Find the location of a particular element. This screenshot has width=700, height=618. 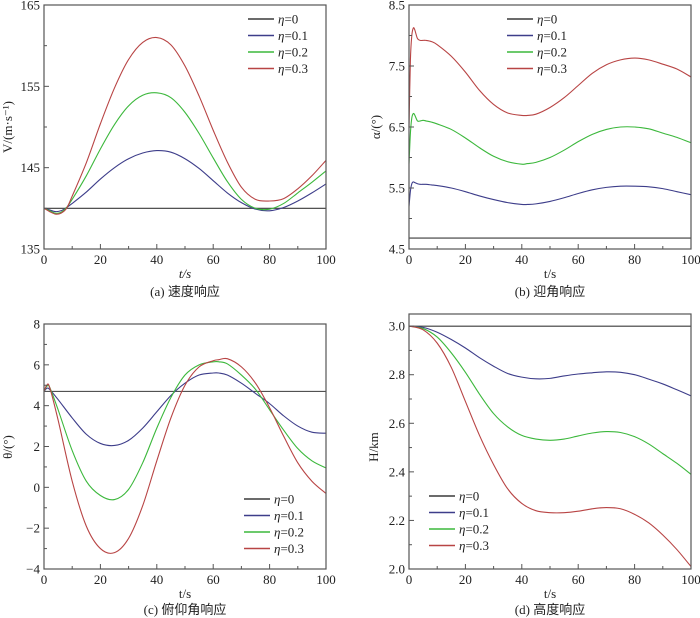

y-tick-label: −4 is located at coordinates (33, 569).